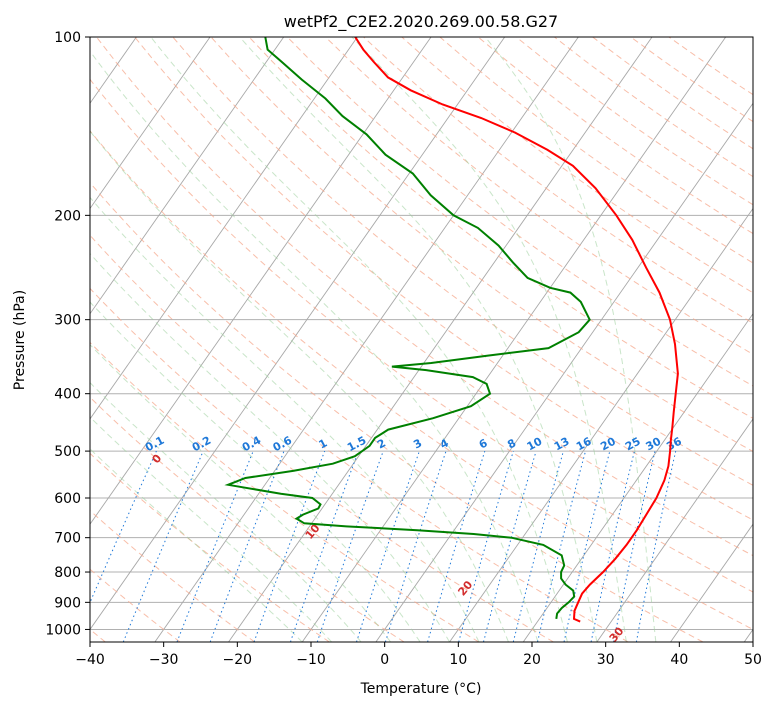  Describe the element at coordinates (311, 660) in the screenshot. I see `x-tick-label: −10` at that location.